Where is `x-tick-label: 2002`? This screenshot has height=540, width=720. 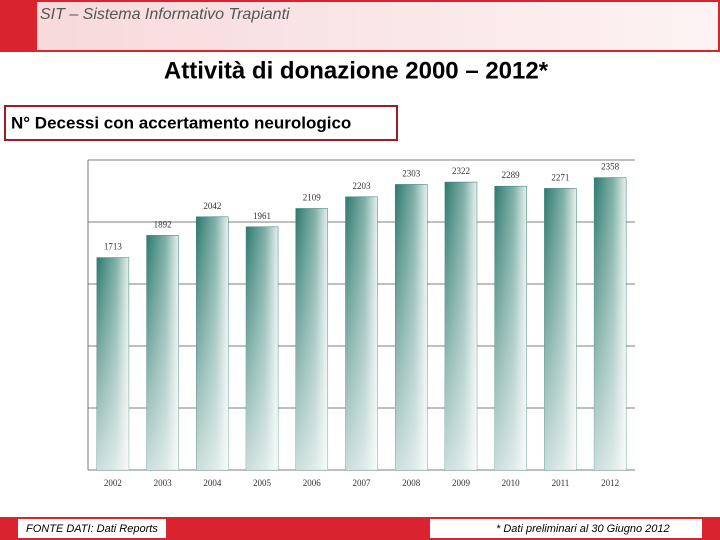
x-tick-label: 2002 is located at coordinates (113, 483).